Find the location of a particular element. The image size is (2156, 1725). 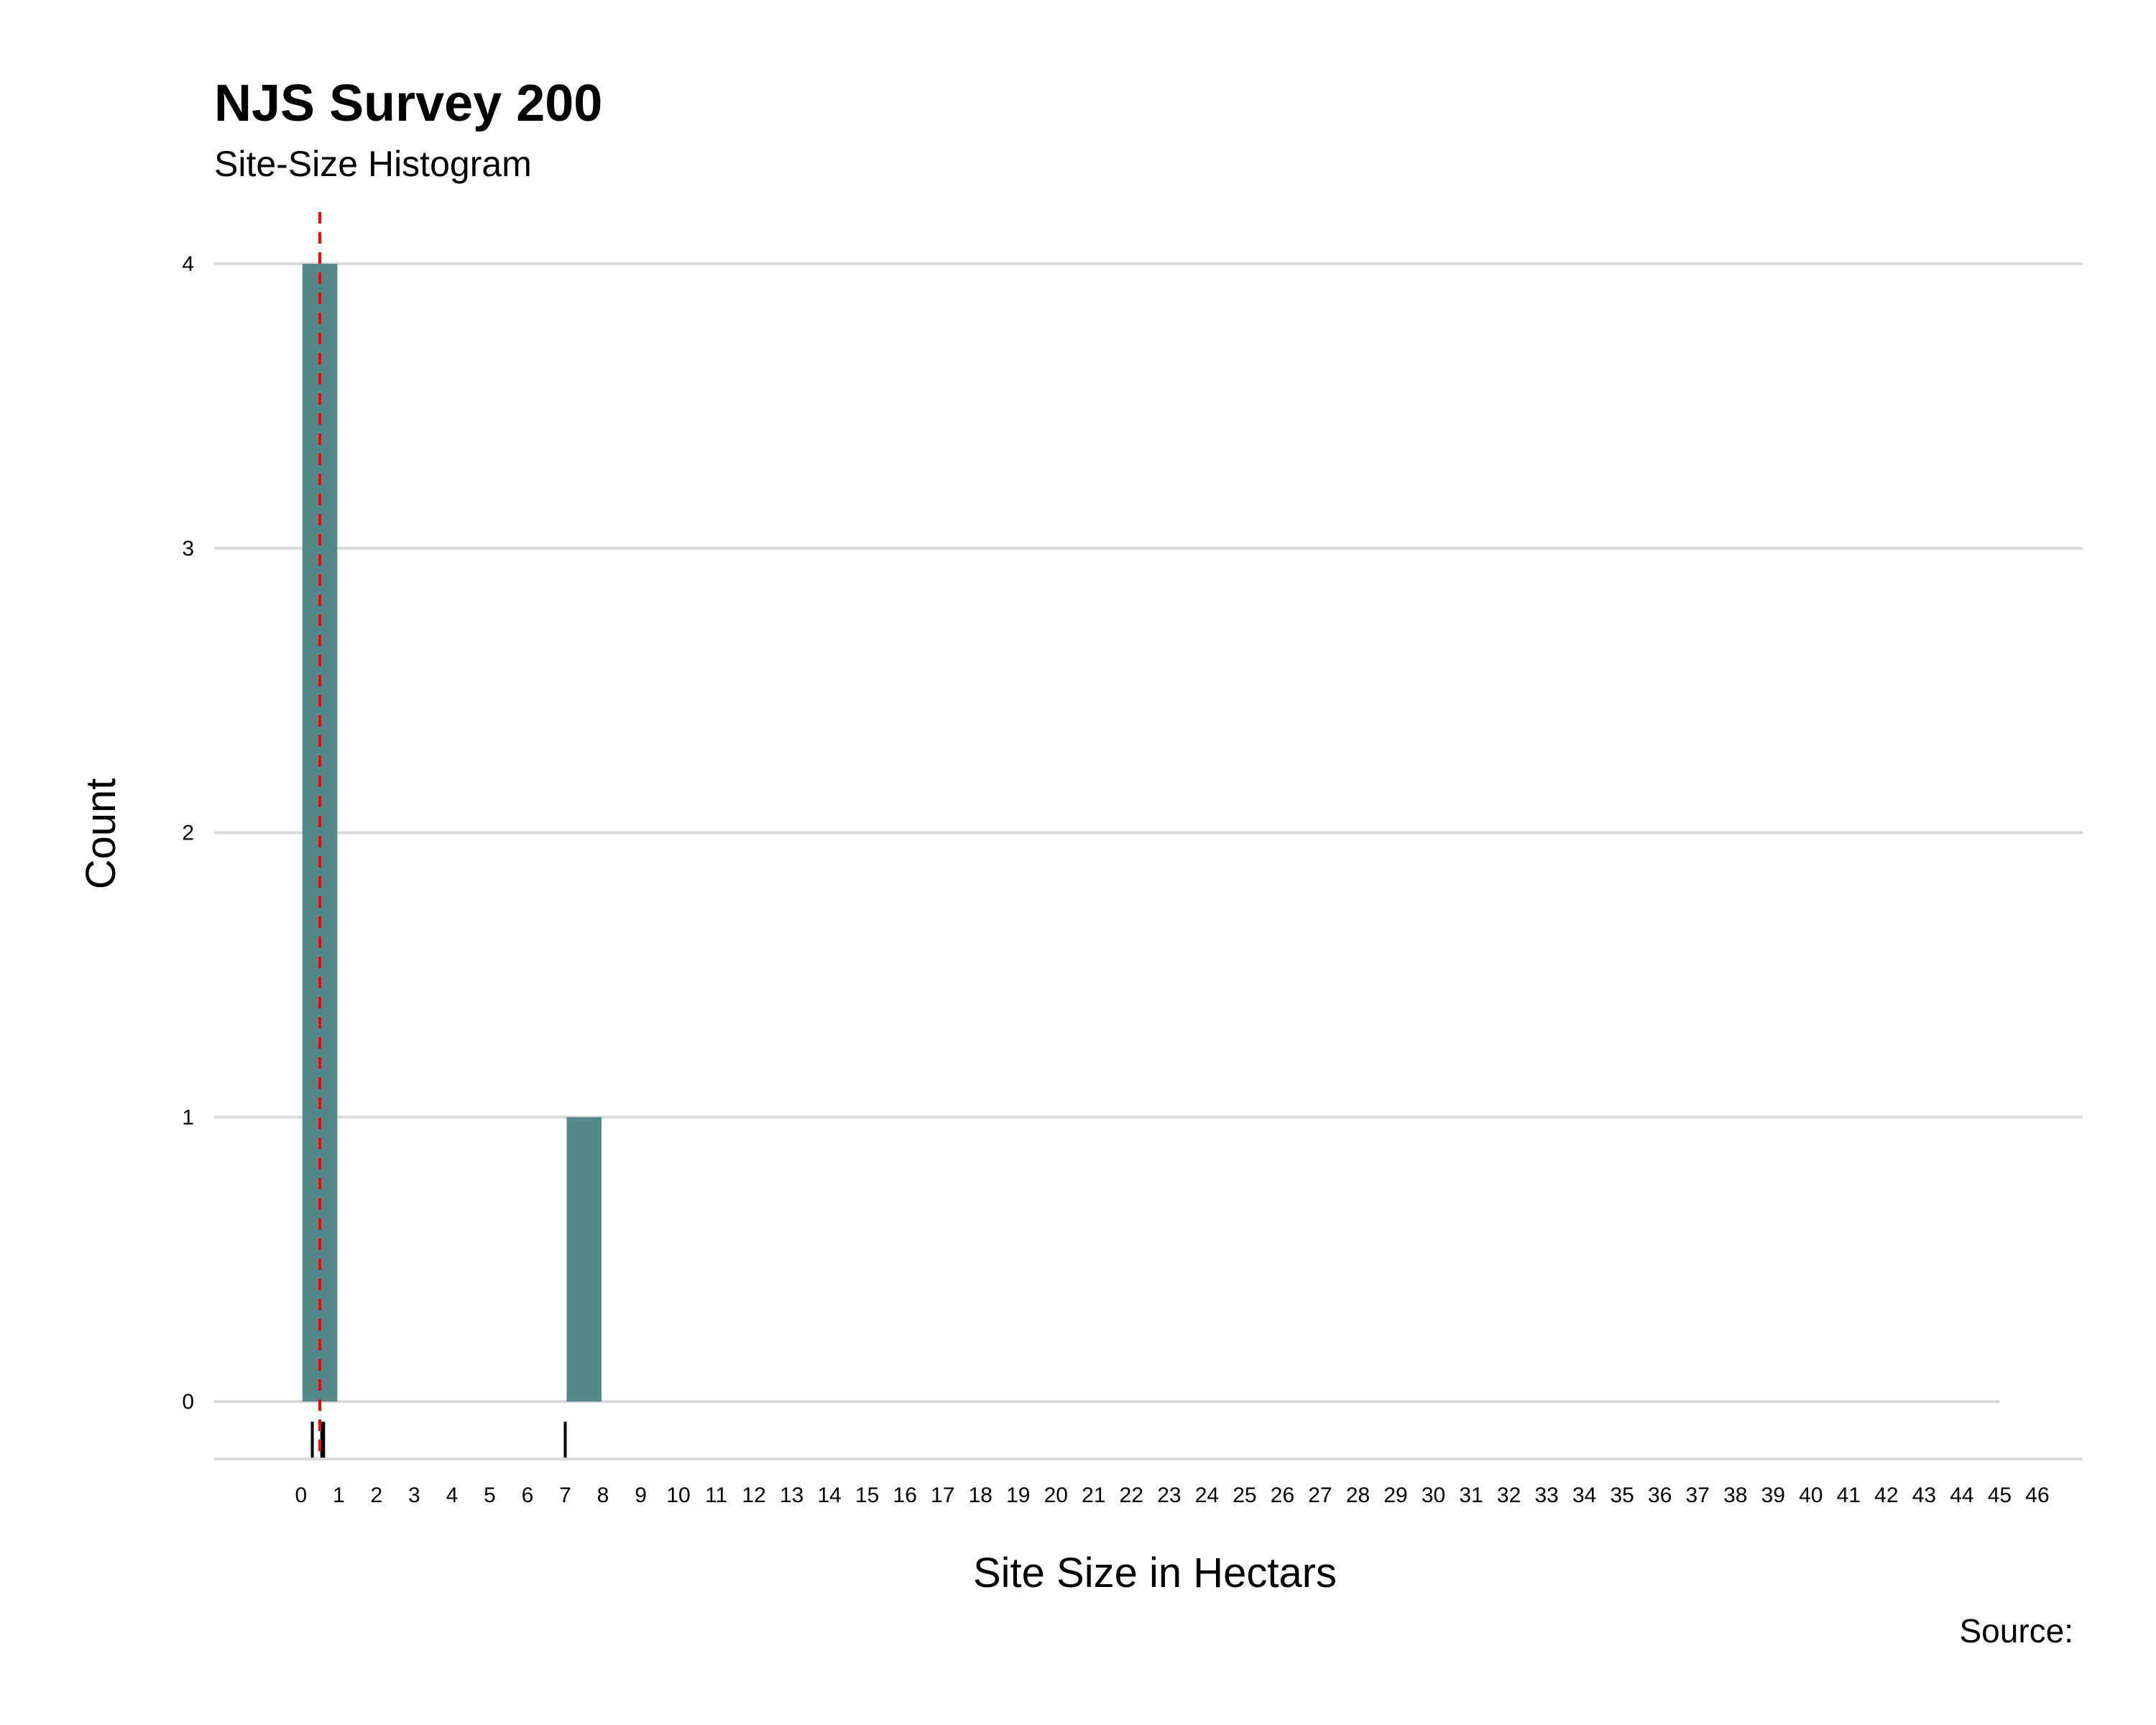

x-tick-label: 39 is located at coordinates (1773, 1495).